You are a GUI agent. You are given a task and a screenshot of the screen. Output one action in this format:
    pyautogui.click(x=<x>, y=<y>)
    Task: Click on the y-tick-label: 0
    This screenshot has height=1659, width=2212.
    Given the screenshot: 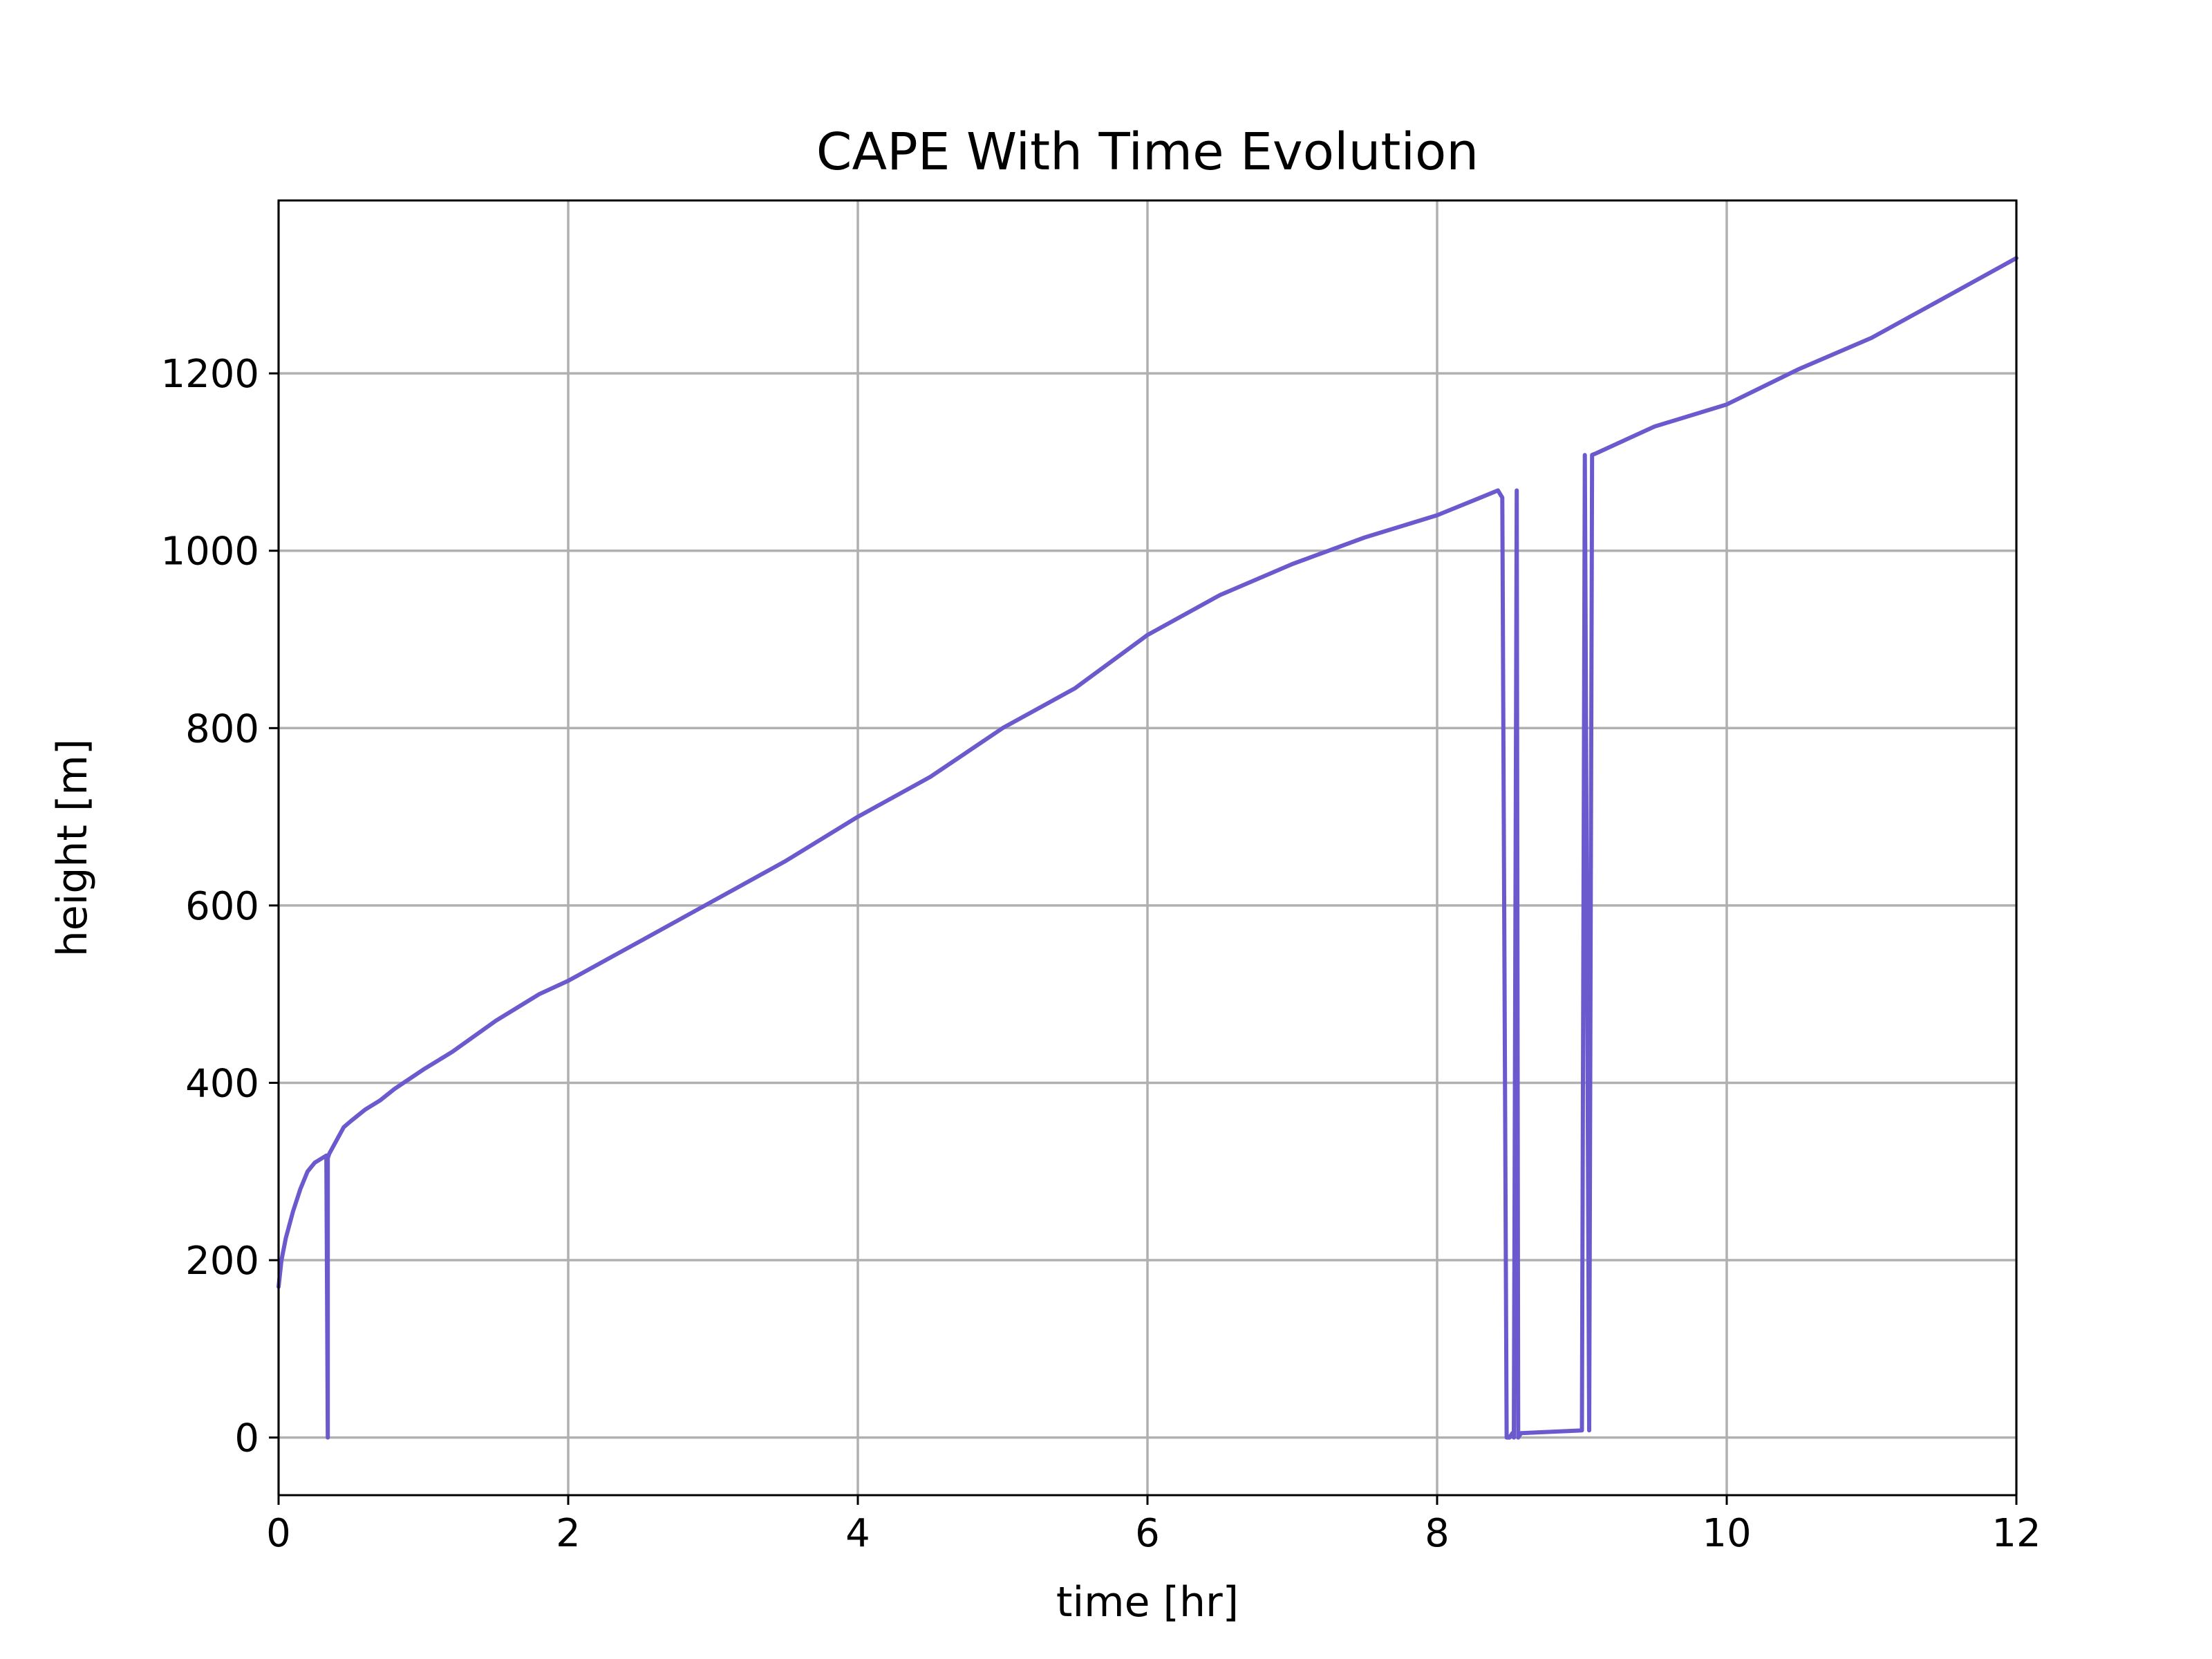 What is the action you would take?
    pyautogui.click(x=246, y=1438)
    